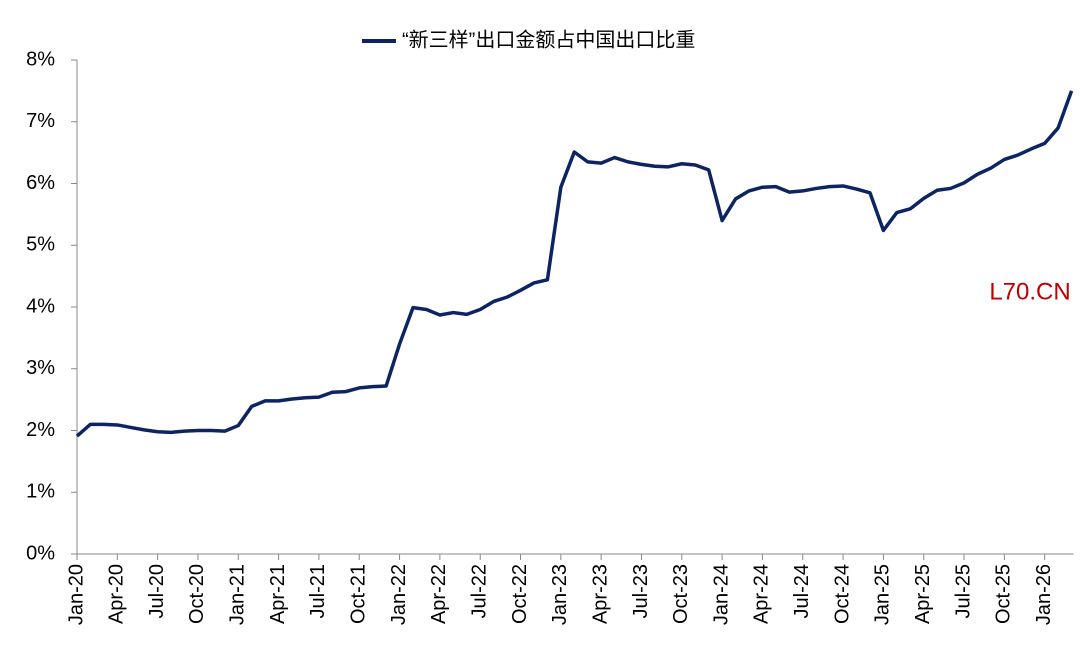 This screenshot has width=1080, height=645. I want to click on x-tick-label: Jan-20, so click(76, 594).